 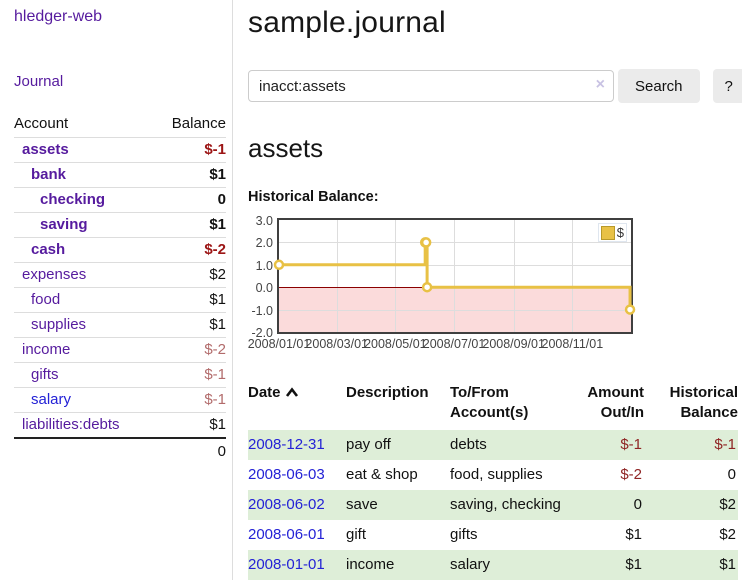 I want to click on account-balance: $-2, so click(x=190, y=350).